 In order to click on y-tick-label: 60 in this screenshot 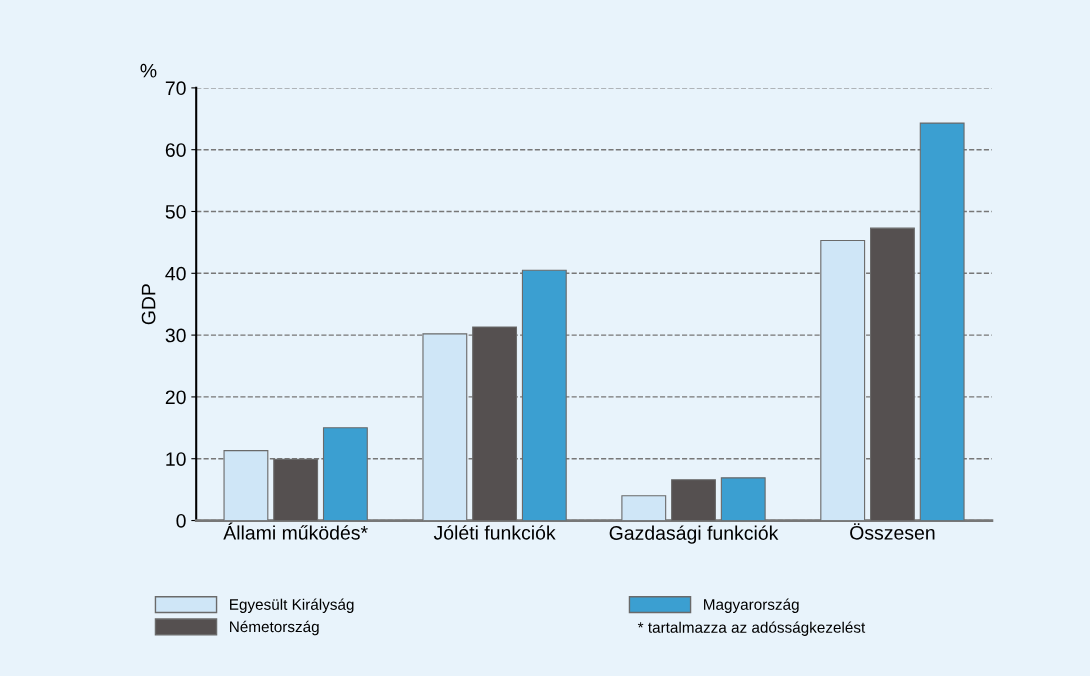, I will do `click(175, 150)`.